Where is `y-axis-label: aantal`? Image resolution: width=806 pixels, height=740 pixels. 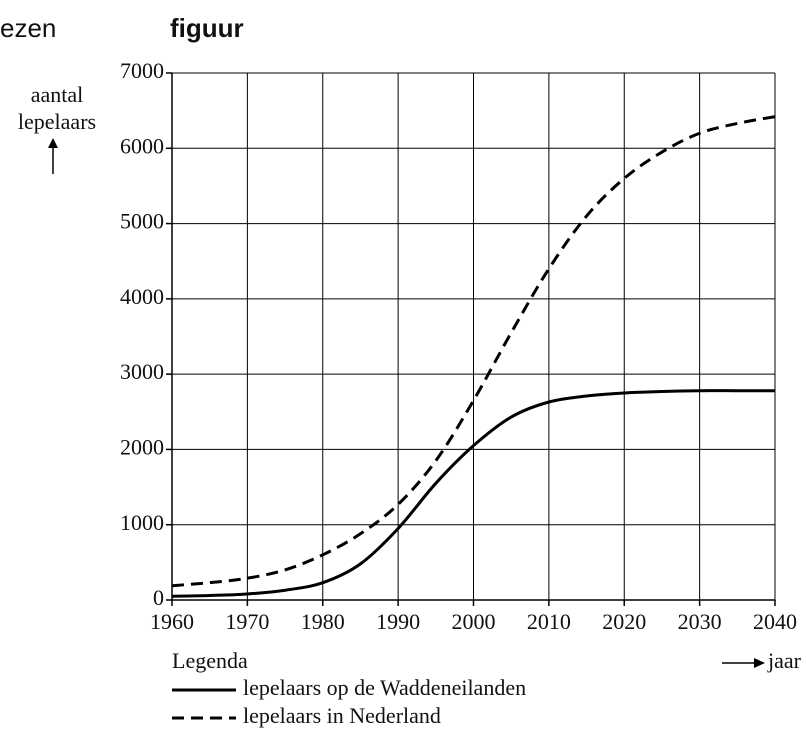
y-axis-label: aantal is located at coordinates (57, 94).